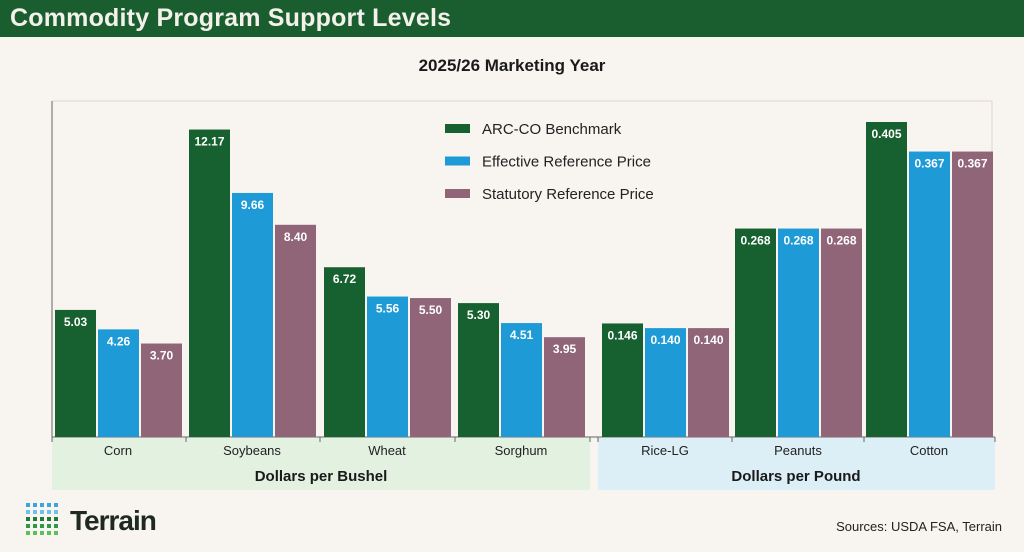 The width and height of the screenshot is (1024, 552). I want to click on x-tick-label: Sorghum, so click(521, 450).